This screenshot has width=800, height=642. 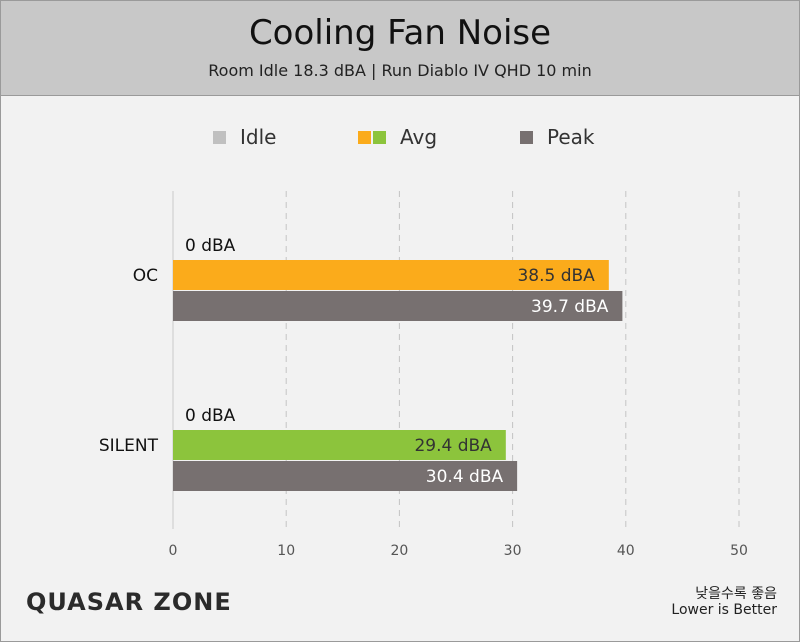 What do you see at coordinates (556, 276) in the screenshot?
I see `data-label-avg: 38.5 dBA` at bounding box center [556, 276].